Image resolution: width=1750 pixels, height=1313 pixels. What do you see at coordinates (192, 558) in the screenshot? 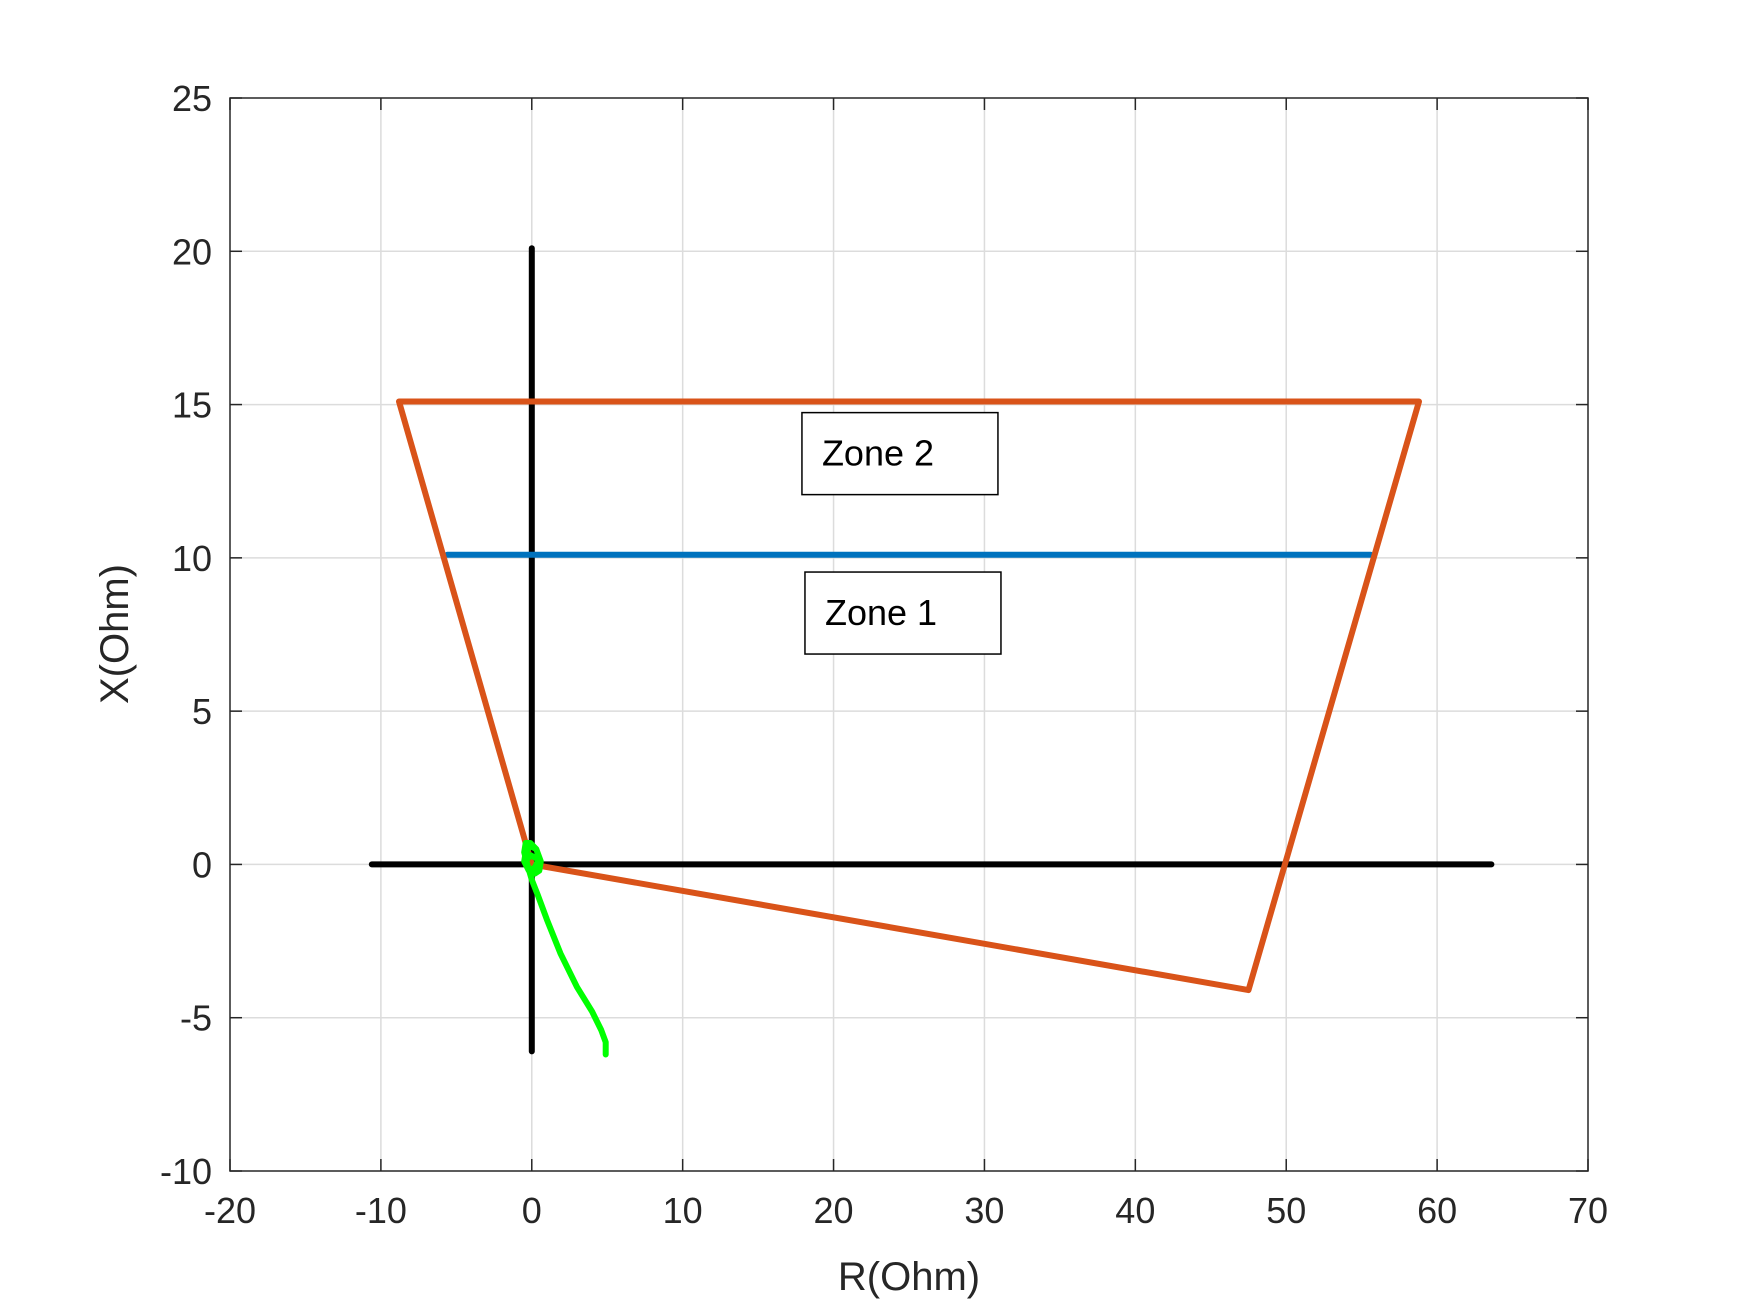
I see `y-tick-label: 10` at bounding box center [192, 558].